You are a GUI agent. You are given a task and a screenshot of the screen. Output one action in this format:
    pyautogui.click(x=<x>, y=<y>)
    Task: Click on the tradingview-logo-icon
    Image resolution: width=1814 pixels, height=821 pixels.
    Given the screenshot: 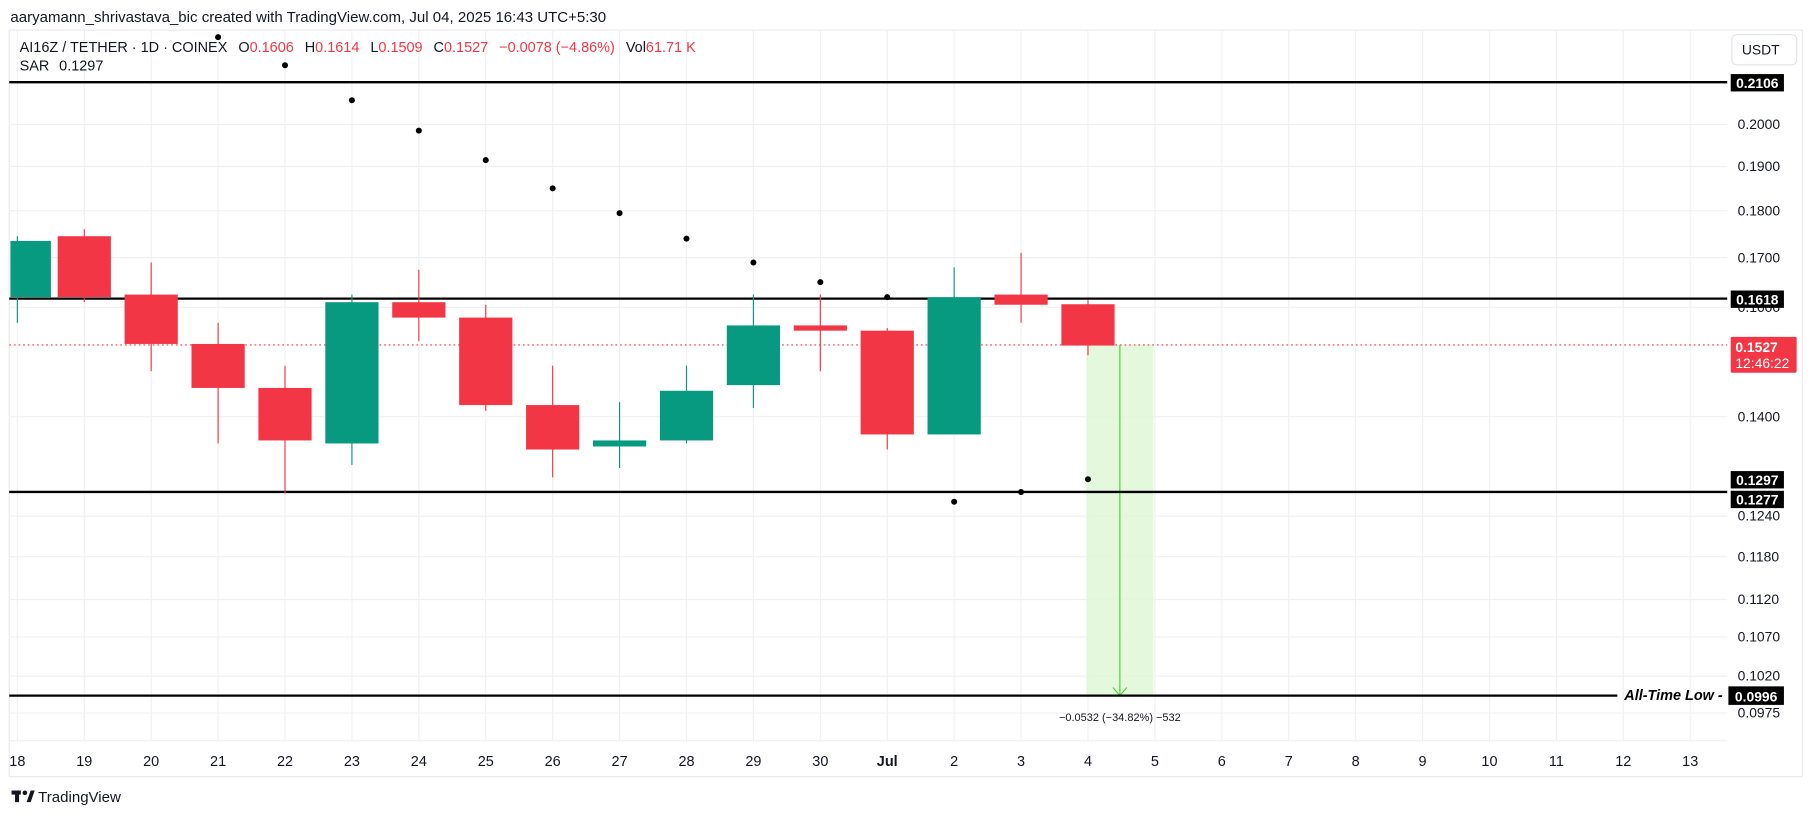 What is the action you would take?
    pyautogui.click(x=23, y=796)
    